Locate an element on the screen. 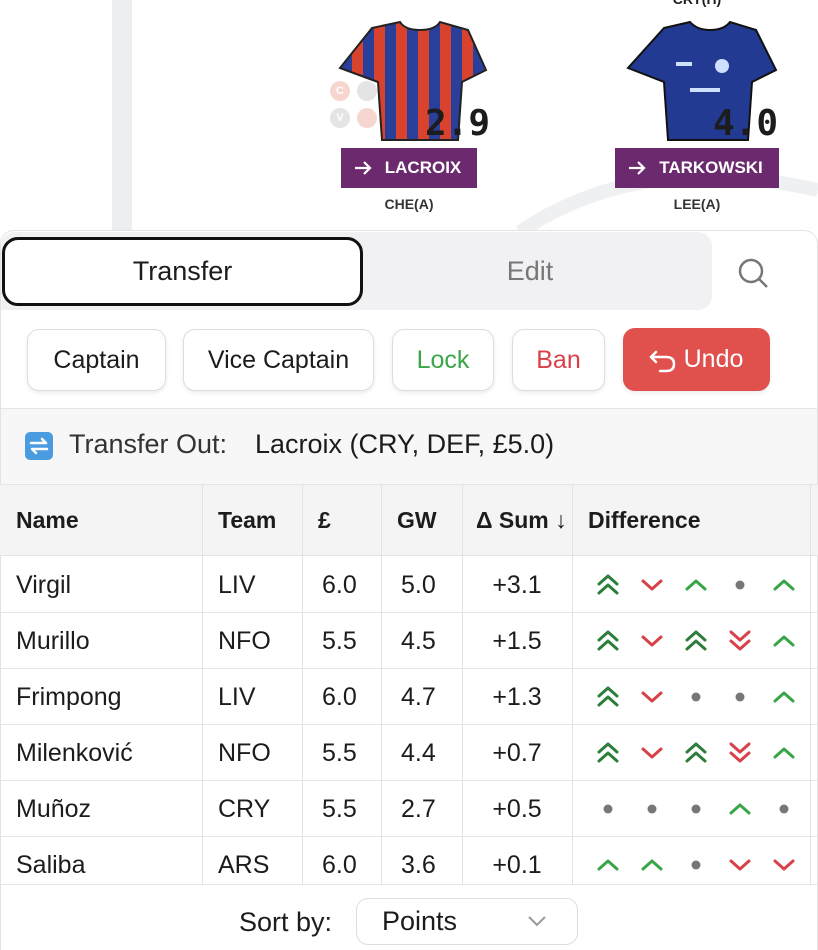 The image size is (818, 950). lock-button: Lock is located at coordinates (443, 360).